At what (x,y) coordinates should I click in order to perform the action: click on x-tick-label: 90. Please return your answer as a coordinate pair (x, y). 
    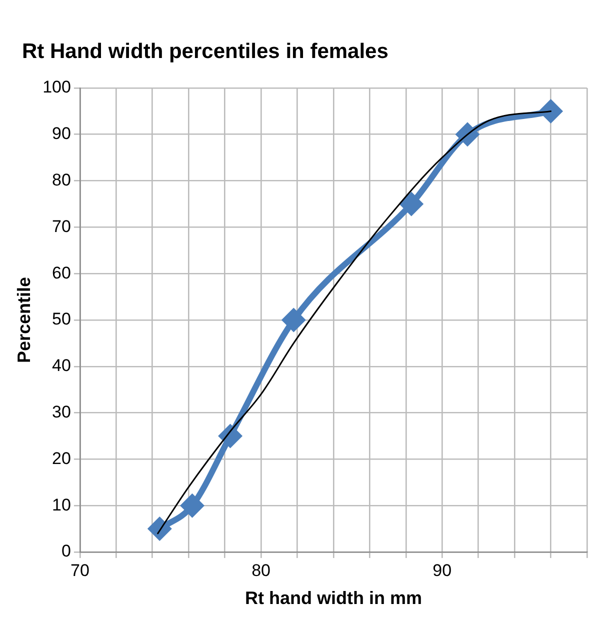
    Looking at the image, I should click on (442, 570).